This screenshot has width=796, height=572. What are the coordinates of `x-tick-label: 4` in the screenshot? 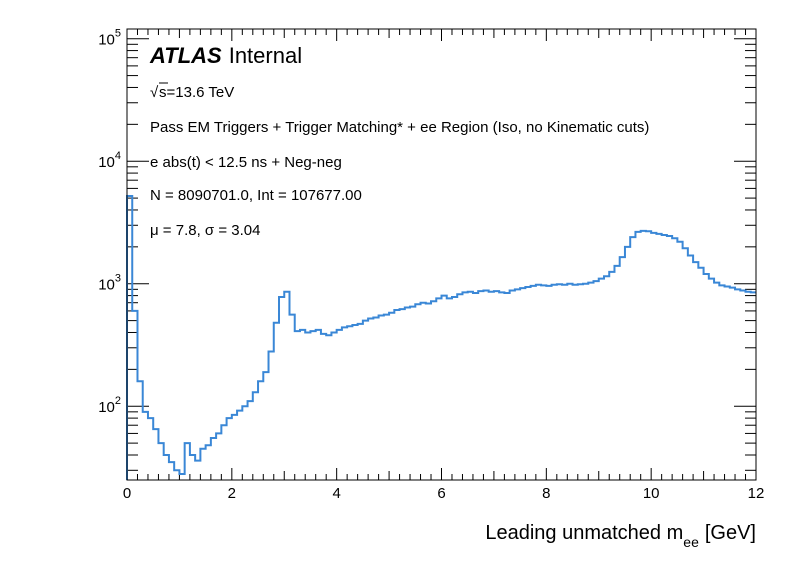 It's located at (336, 493).